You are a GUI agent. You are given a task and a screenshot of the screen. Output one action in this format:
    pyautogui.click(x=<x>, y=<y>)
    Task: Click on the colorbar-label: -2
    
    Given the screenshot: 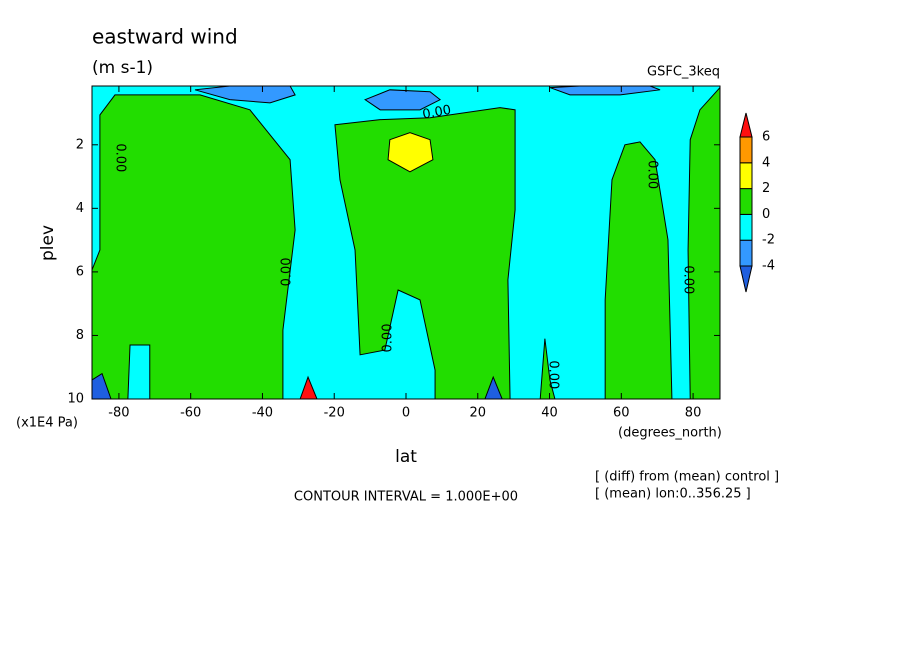 What is the action you would take?
    pyautogui.click(x=768, y=240)
    